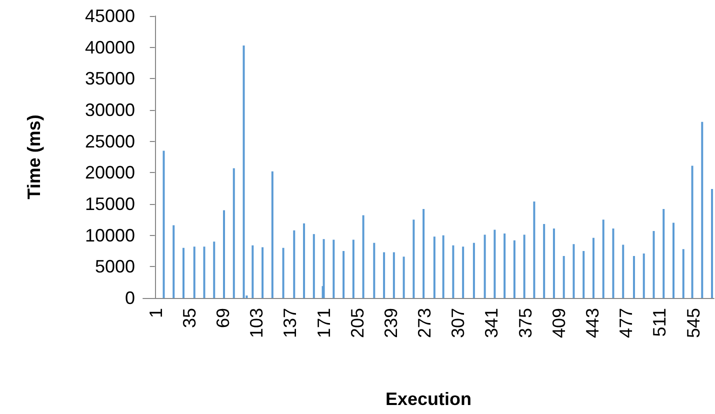 The image size is (715, 414). What do you see at coordinates (129, 298) in the screenshot?
I see `y-tick-label: 0` at bounding box center [129, 298].